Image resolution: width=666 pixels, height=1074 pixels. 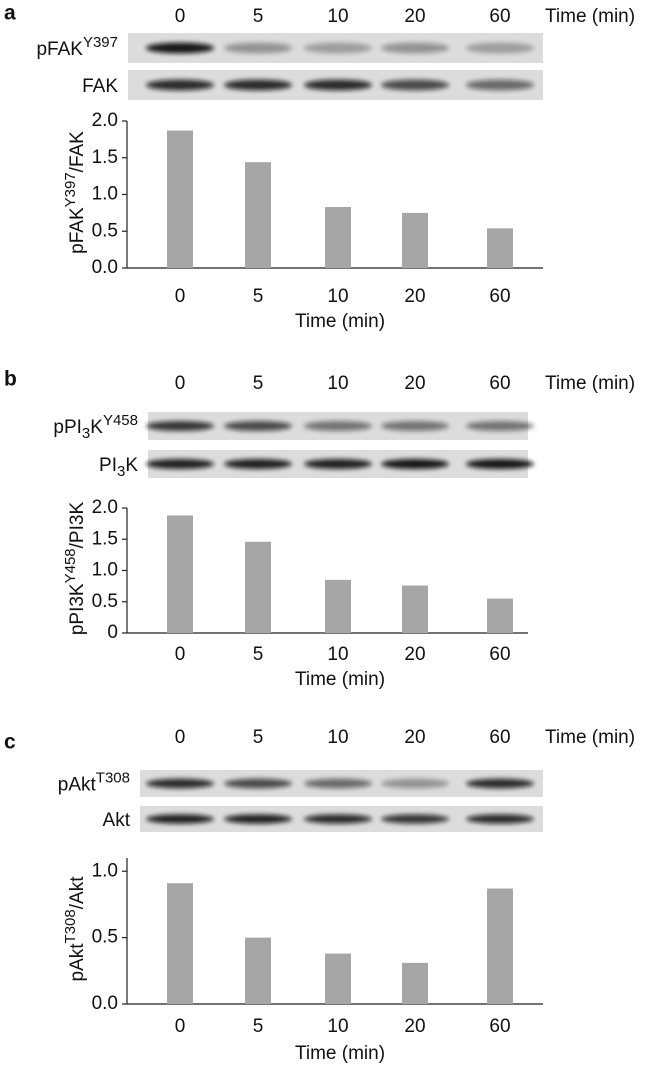 What do you see at coordinates (10, 379) in the screenshot?
I see `panel-letter: b` at bounding box center [10, 379].